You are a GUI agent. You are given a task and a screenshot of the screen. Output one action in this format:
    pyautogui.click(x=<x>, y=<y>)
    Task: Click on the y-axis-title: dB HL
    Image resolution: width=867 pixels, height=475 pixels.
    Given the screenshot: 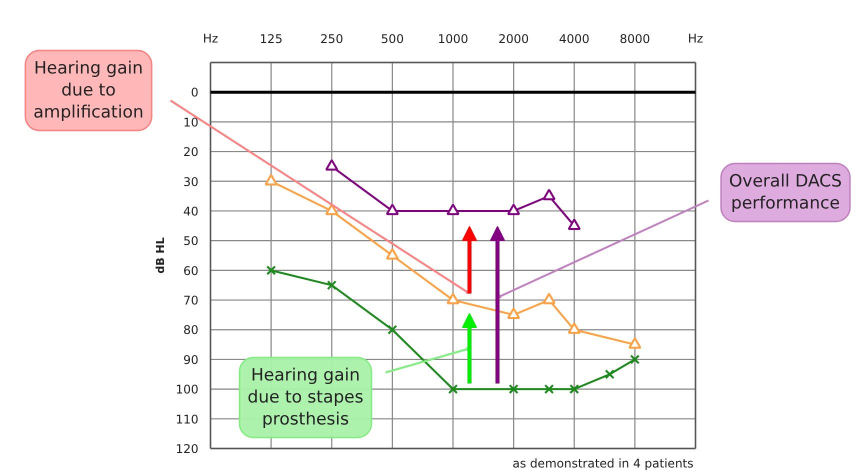 What is the action you would take?
    pyautogui.click(x=160, y=255)
    